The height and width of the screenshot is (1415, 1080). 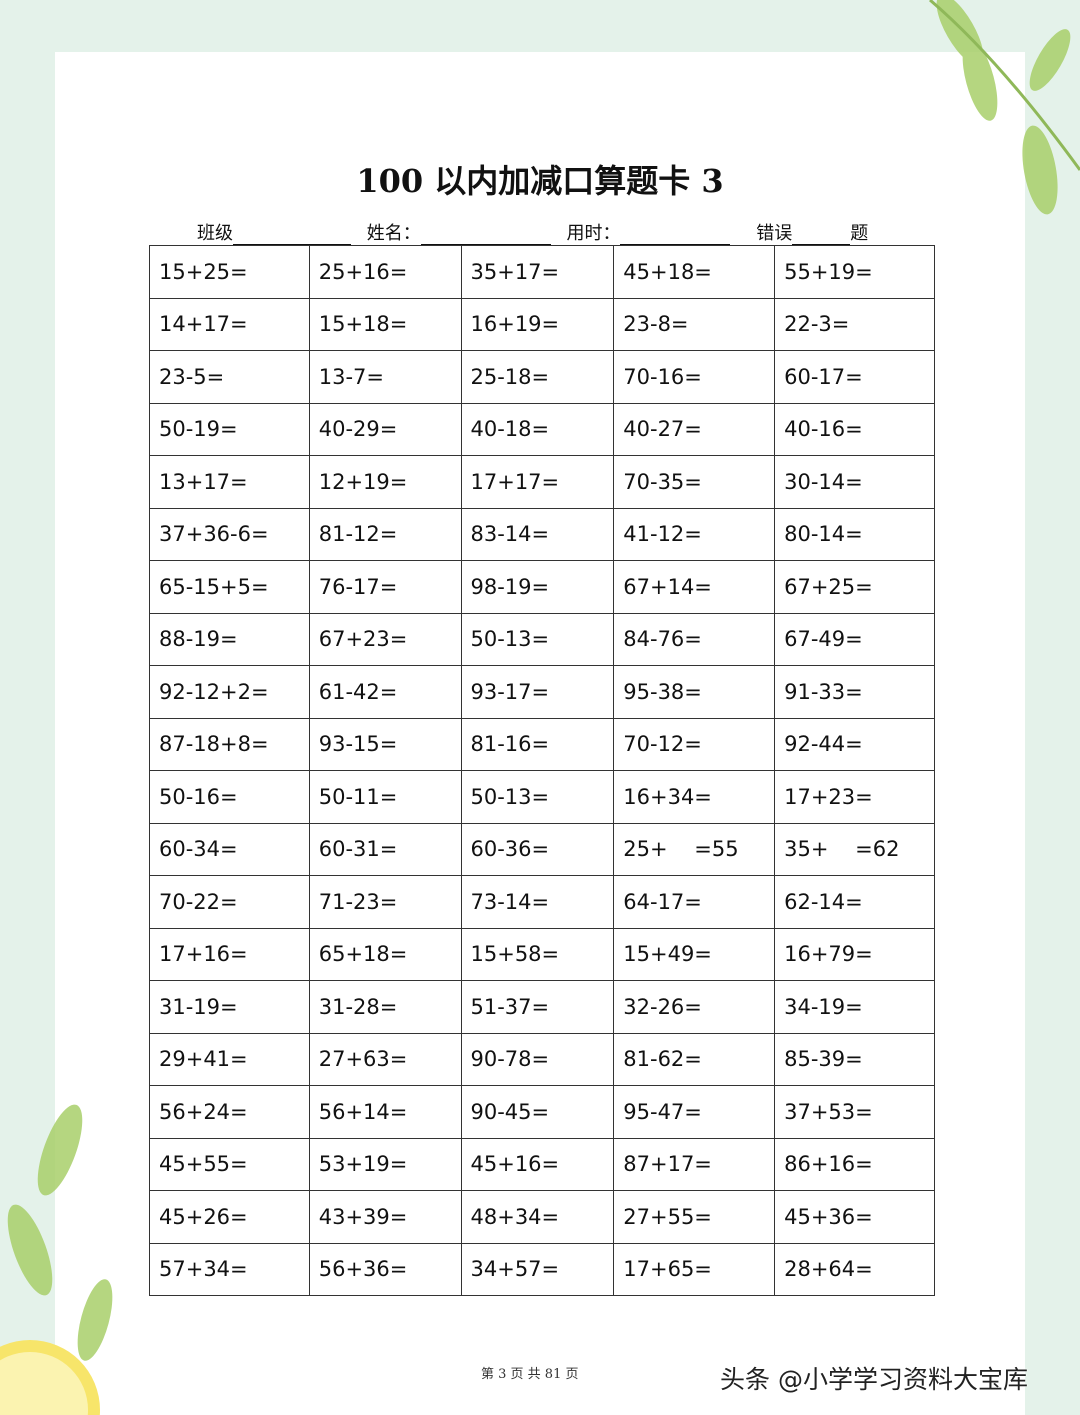 I want to click on problem-cell: 55+19=, so click(x=854, y=272).